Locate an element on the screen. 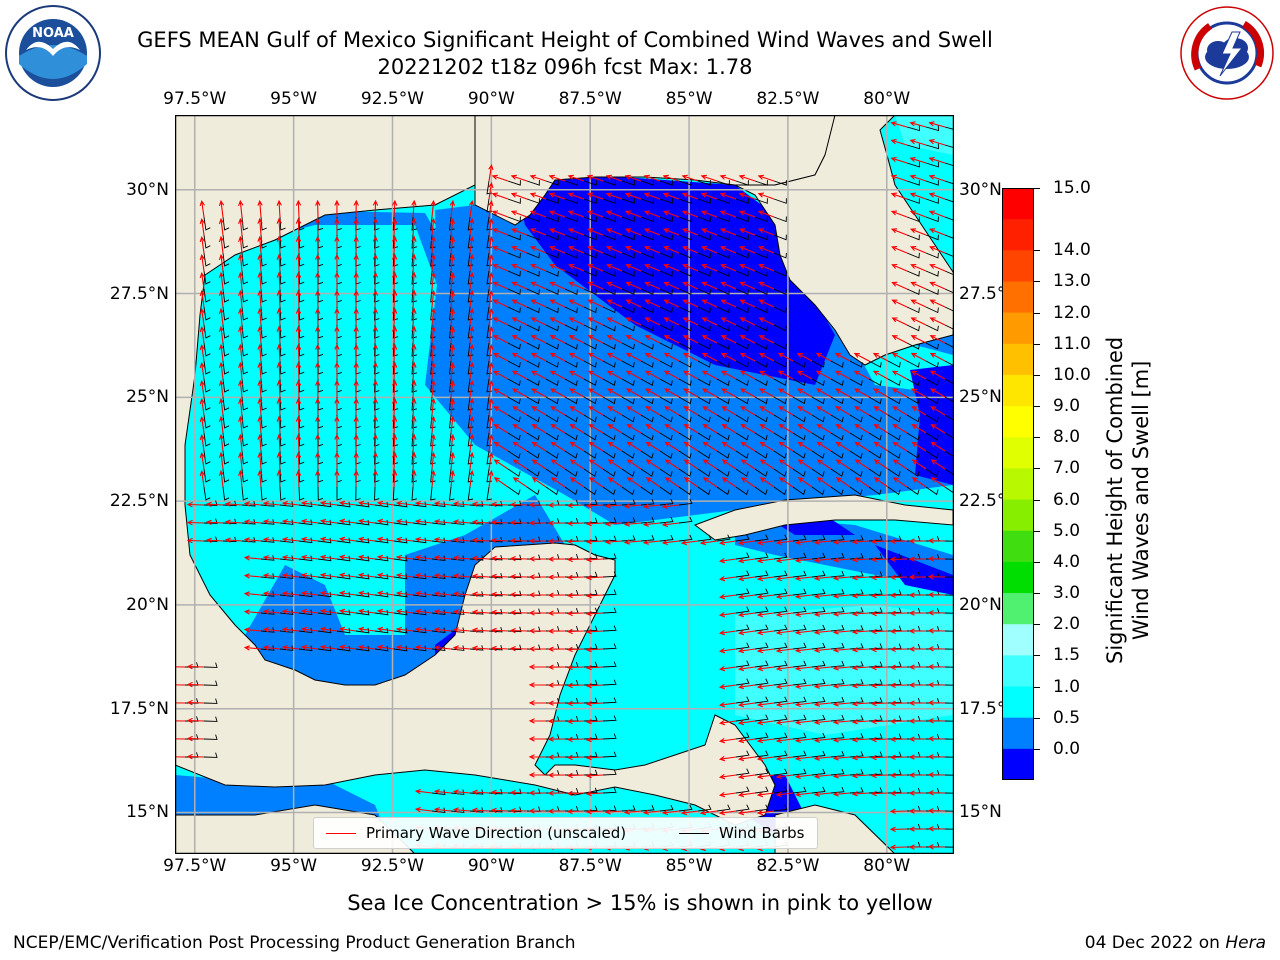 The width and height of the screenshot is (1280, 960). colorbar-tick-label: 3.0 is located at coordinates (1067, 593).